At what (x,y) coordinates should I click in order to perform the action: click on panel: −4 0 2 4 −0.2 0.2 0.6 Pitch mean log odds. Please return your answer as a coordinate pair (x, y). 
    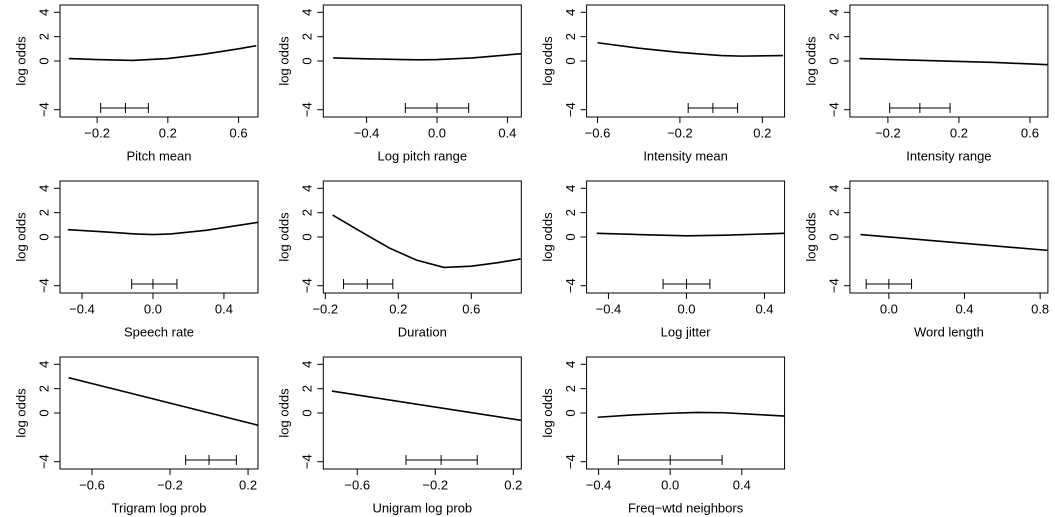
    Looking at the image, I should click on (136, 83).